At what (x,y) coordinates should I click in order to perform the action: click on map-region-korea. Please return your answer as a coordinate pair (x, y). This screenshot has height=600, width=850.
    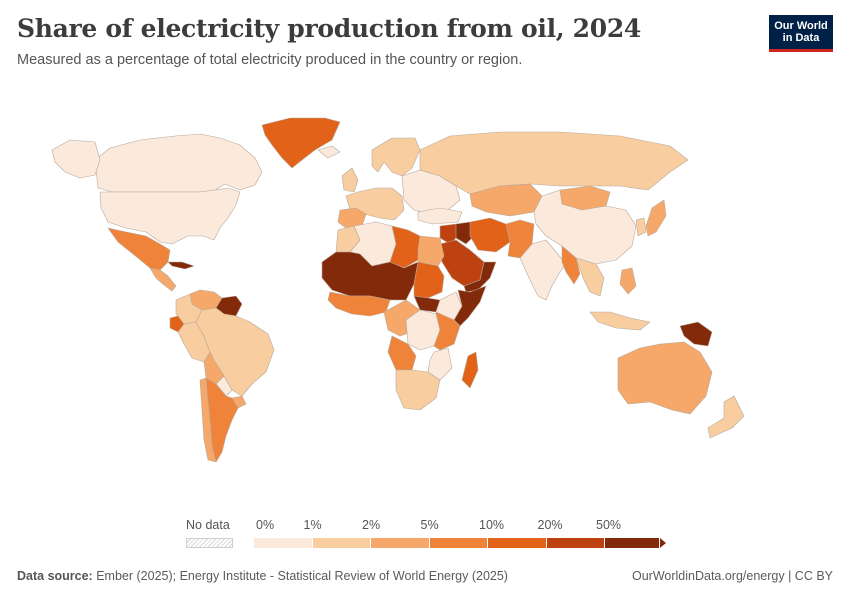
    Looking at the image, I should click on (641, 227).